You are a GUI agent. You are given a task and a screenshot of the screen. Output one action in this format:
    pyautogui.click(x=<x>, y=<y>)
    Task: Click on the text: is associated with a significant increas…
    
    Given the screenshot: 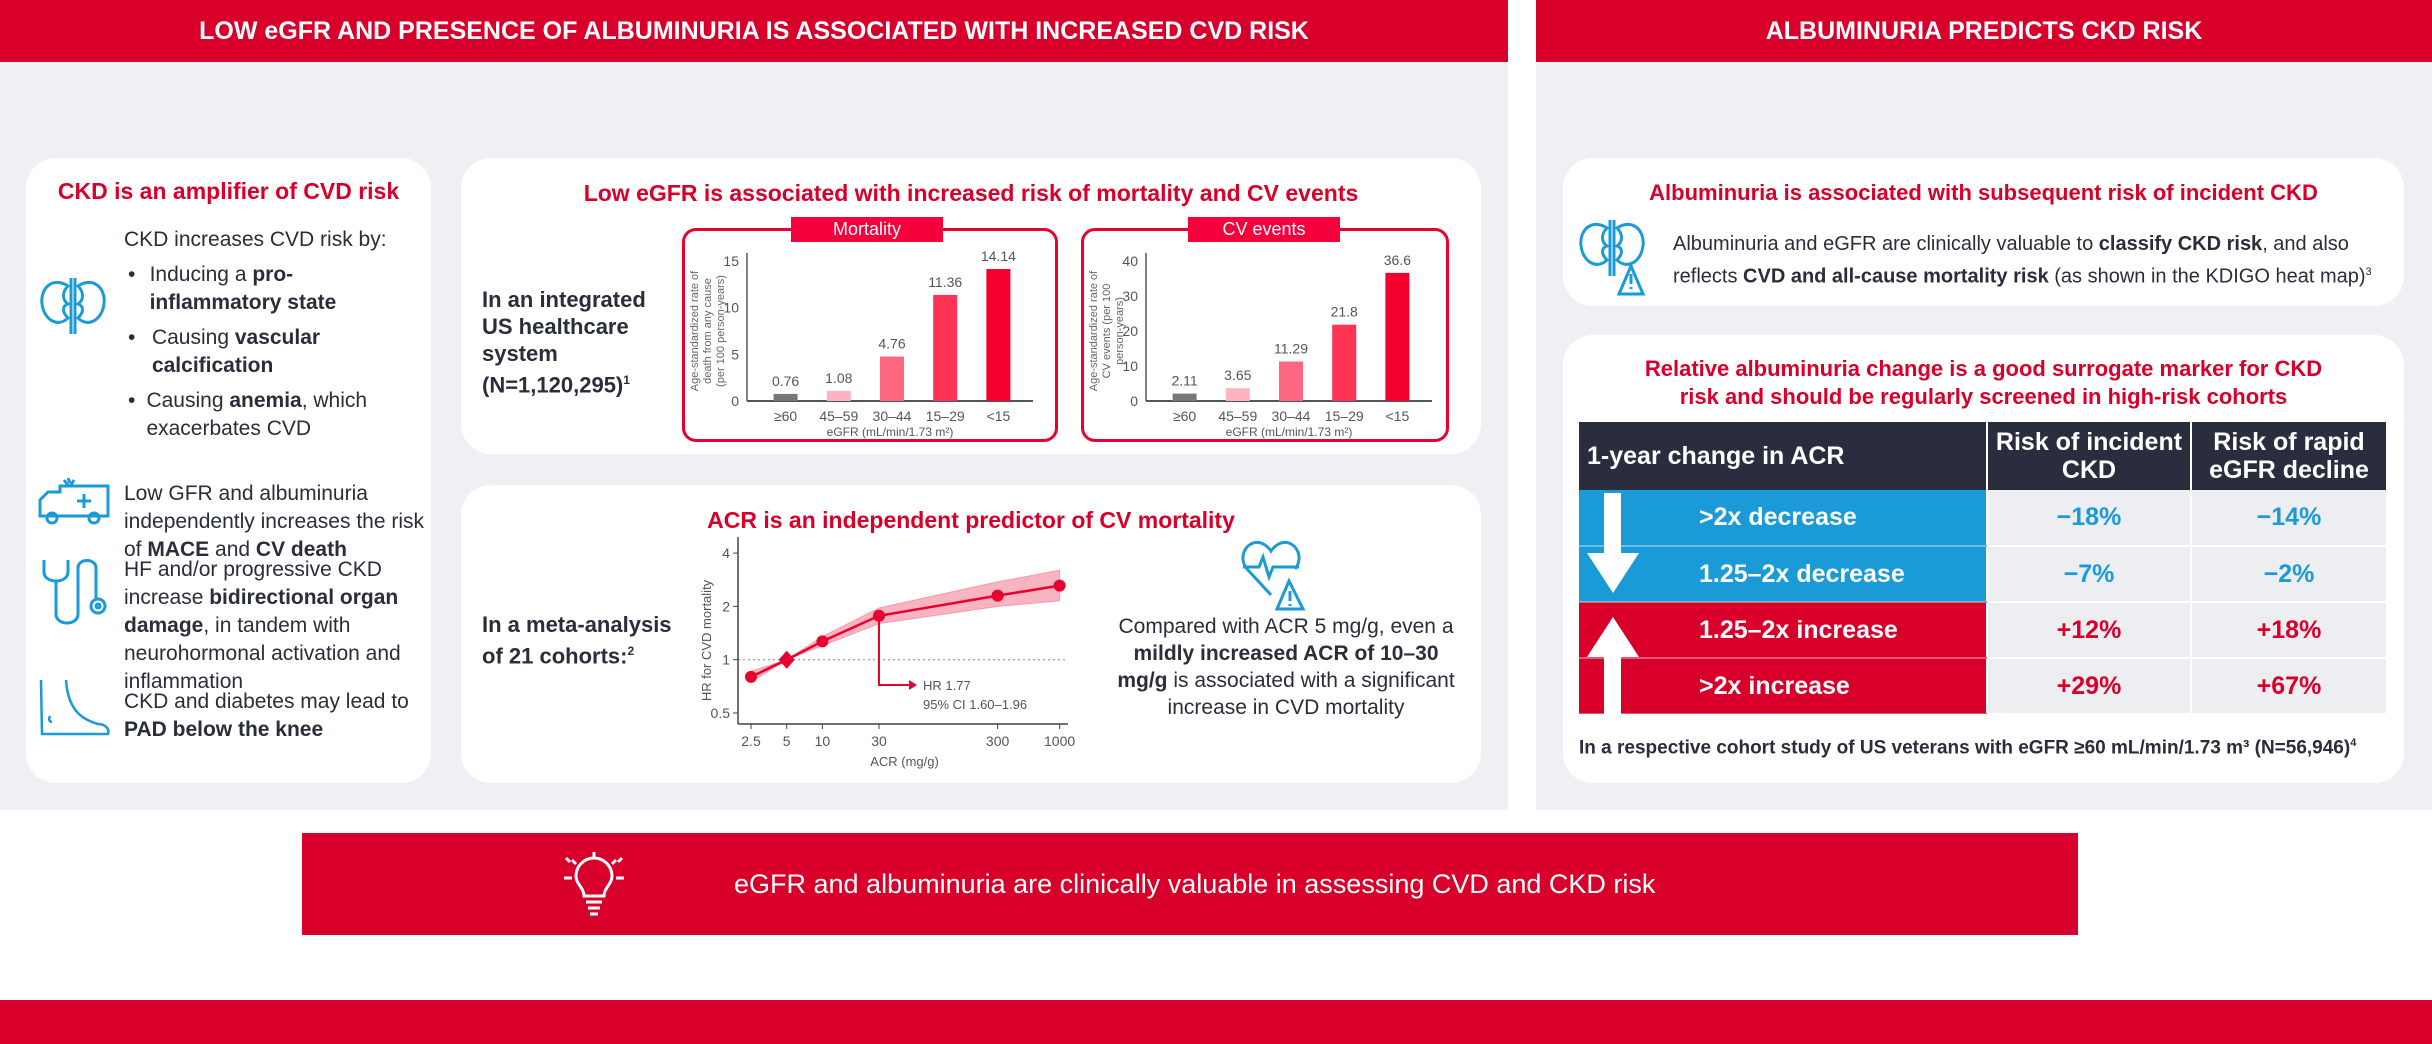 What is the action you would take?
    pyautogui.click(x=1311, y=694)
    